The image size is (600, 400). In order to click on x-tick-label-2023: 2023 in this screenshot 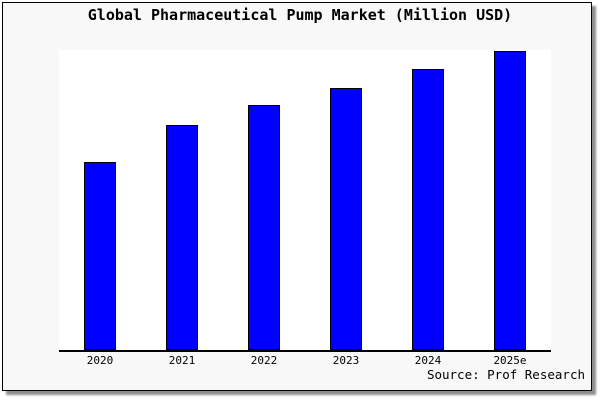, I will do `click(346, 360)`.